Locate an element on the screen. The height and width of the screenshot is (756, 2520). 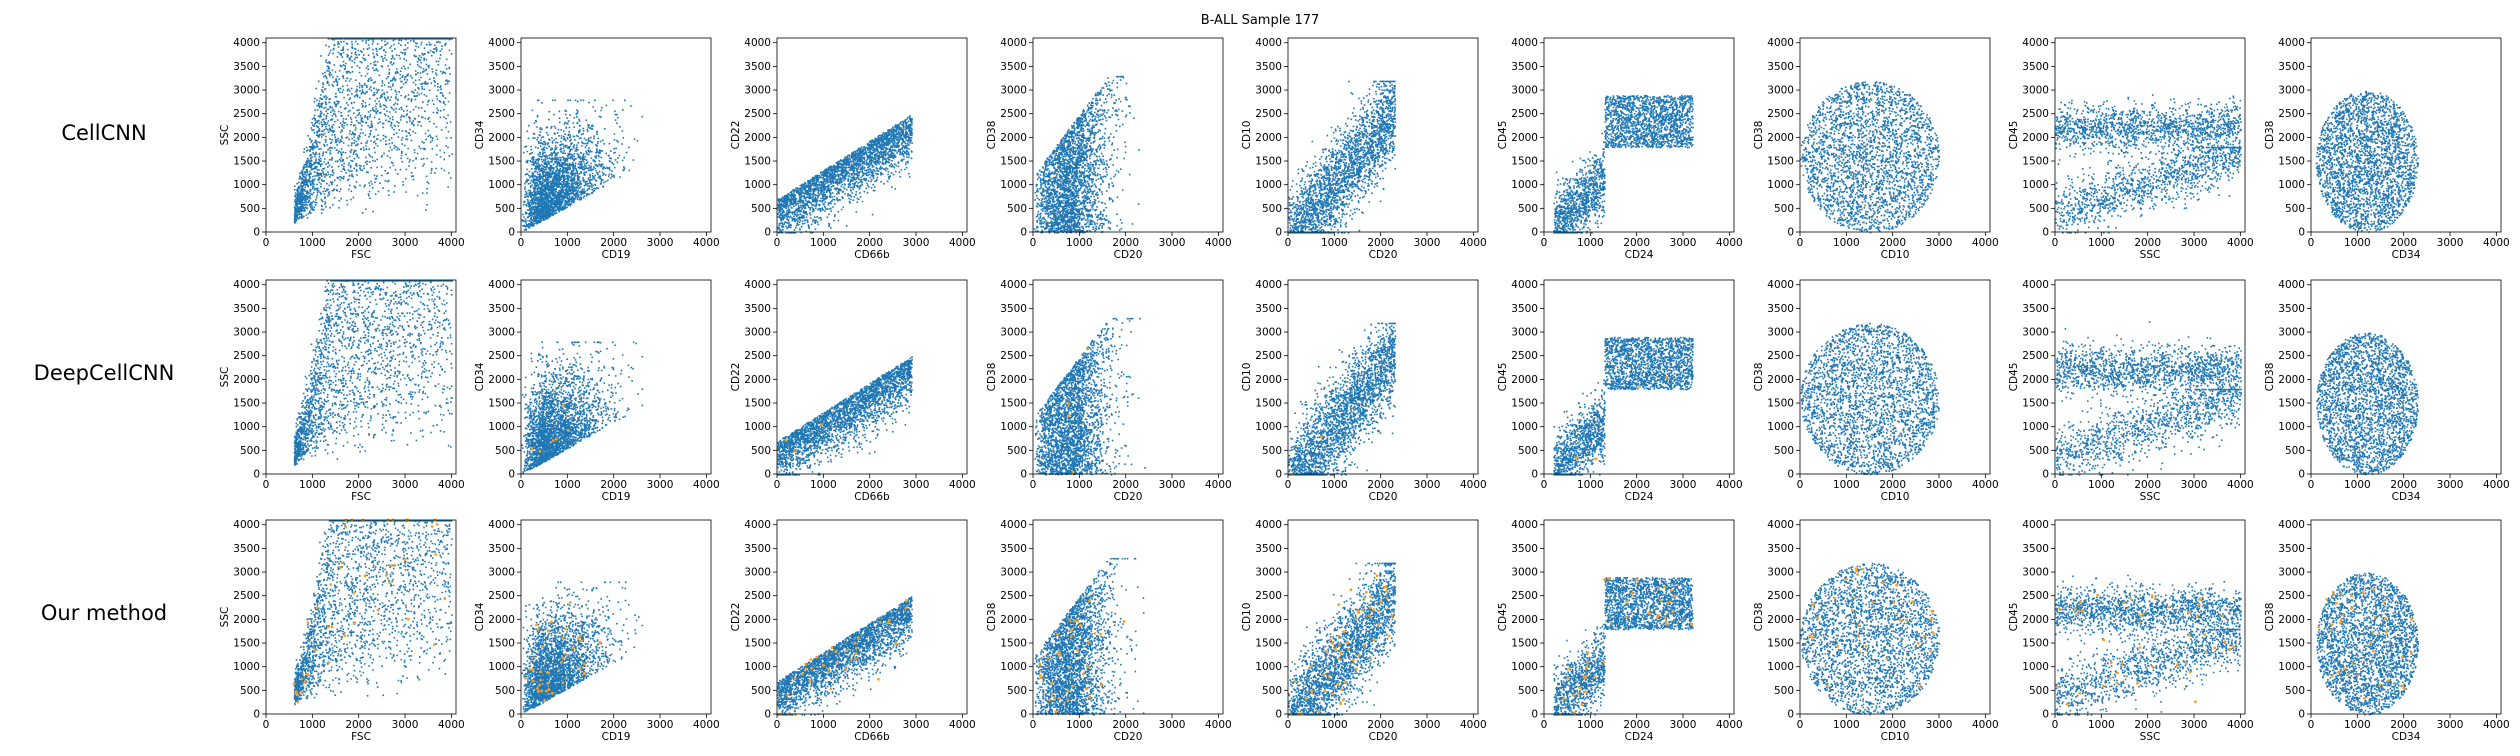
x-tick-label: 4000 is located at coordinates (451, 725).